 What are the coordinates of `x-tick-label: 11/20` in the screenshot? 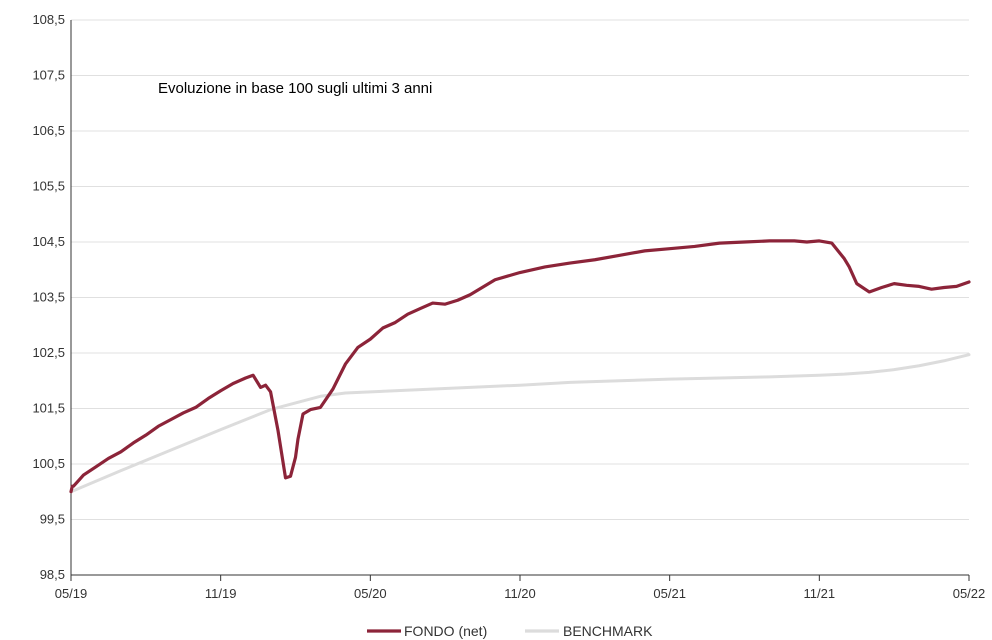 It's located at (520, 593).